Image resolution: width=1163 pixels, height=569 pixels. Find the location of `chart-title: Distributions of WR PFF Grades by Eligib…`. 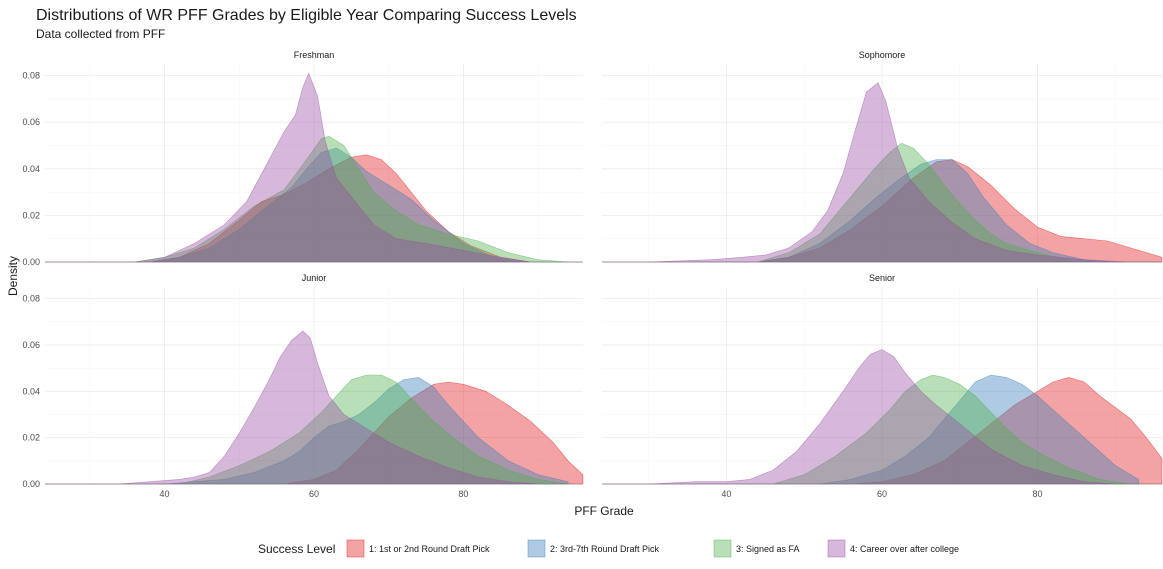

chart-title: Distributions of WR PFF Grades by Eligib… is located at coordinates (306, 15).